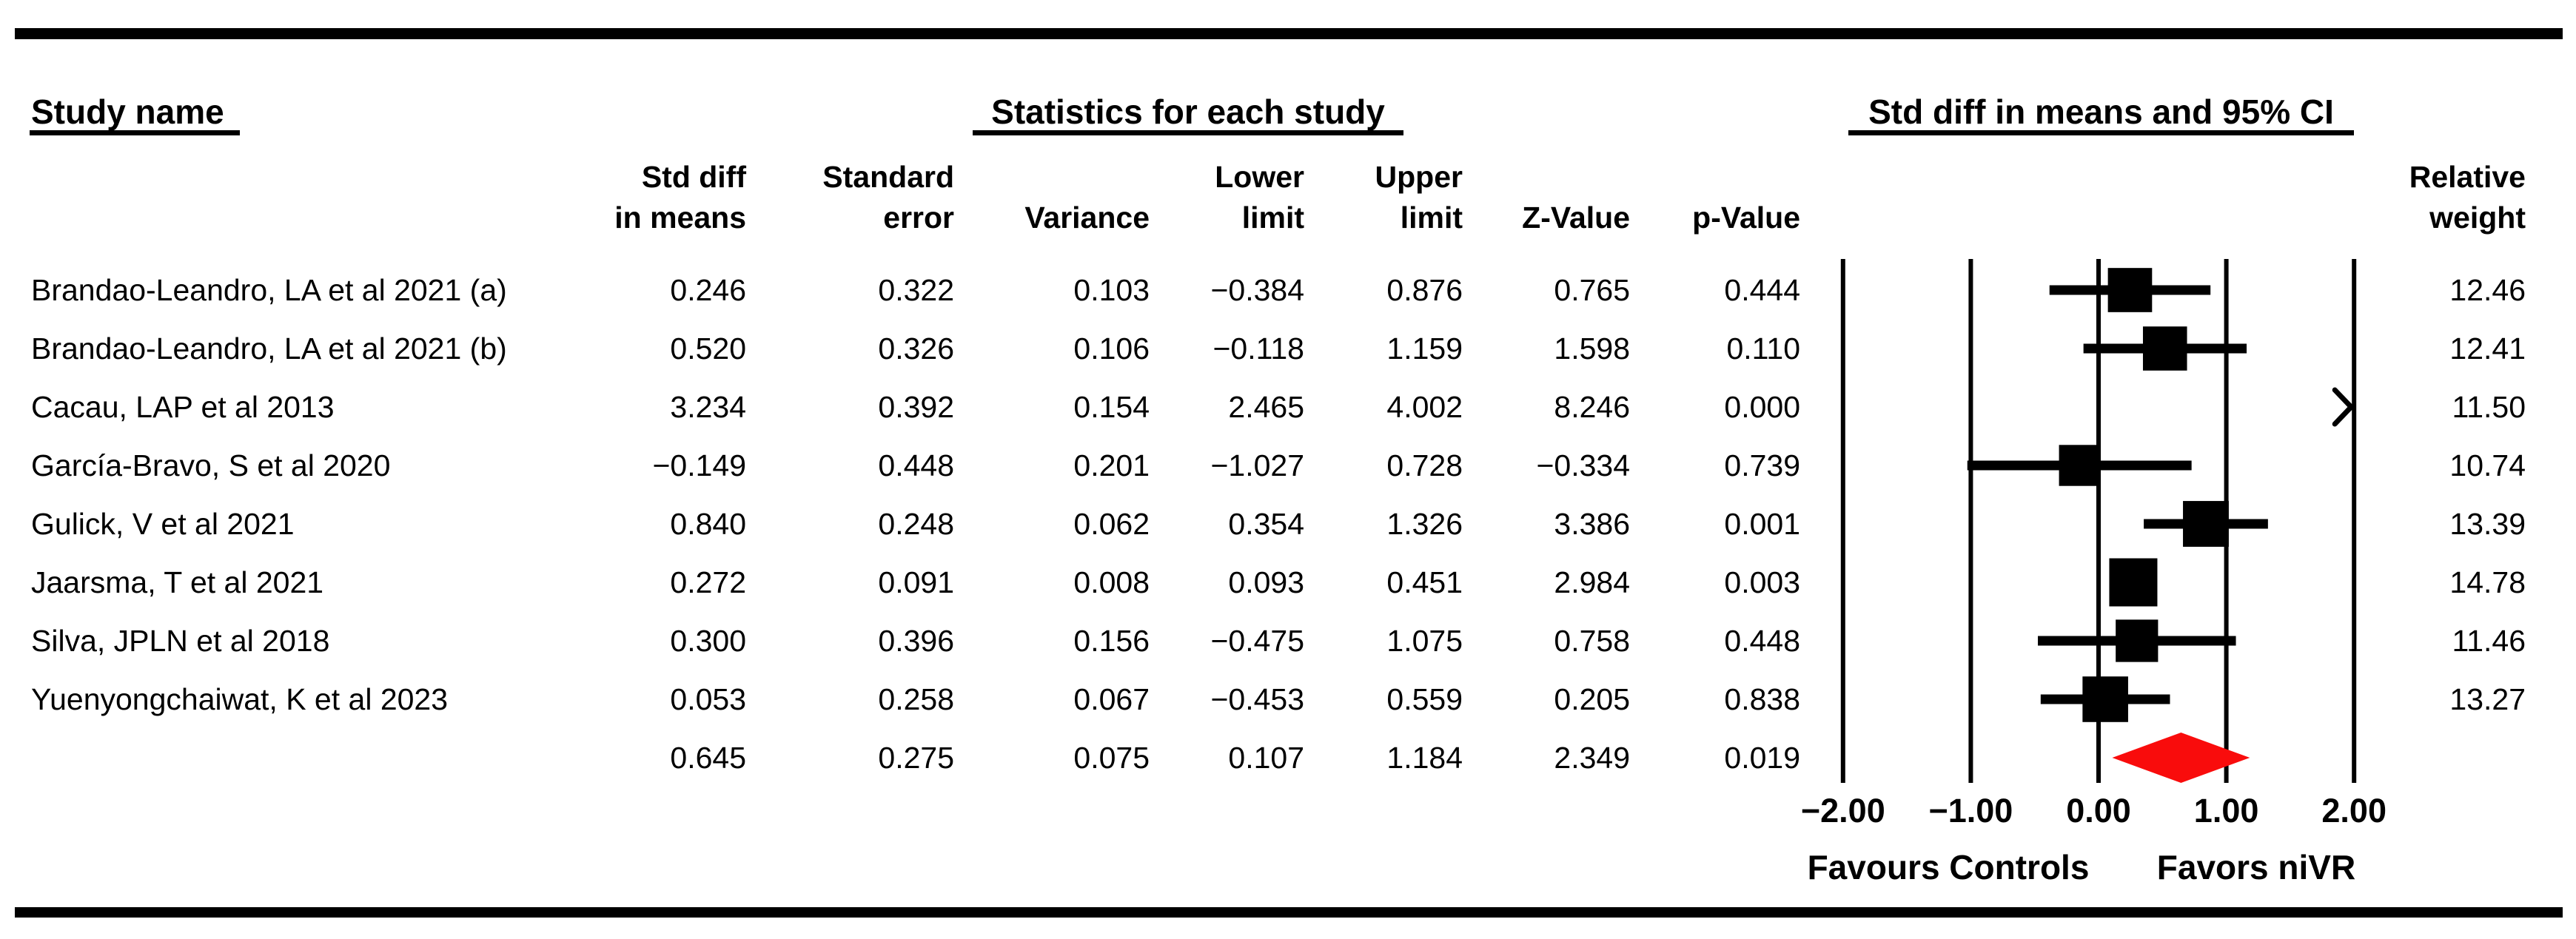  I want to click on cell-value: 0.396, so click(916, 641).